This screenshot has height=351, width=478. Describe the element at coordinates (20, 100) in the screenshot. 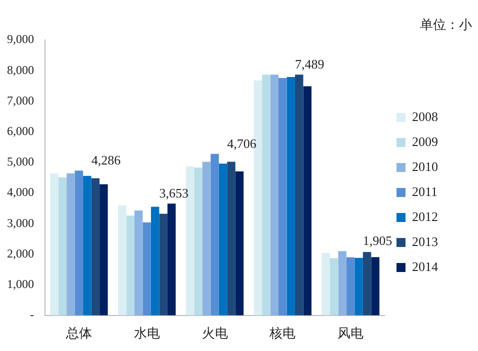

I see `y-tick-label: 7,000` at that location.